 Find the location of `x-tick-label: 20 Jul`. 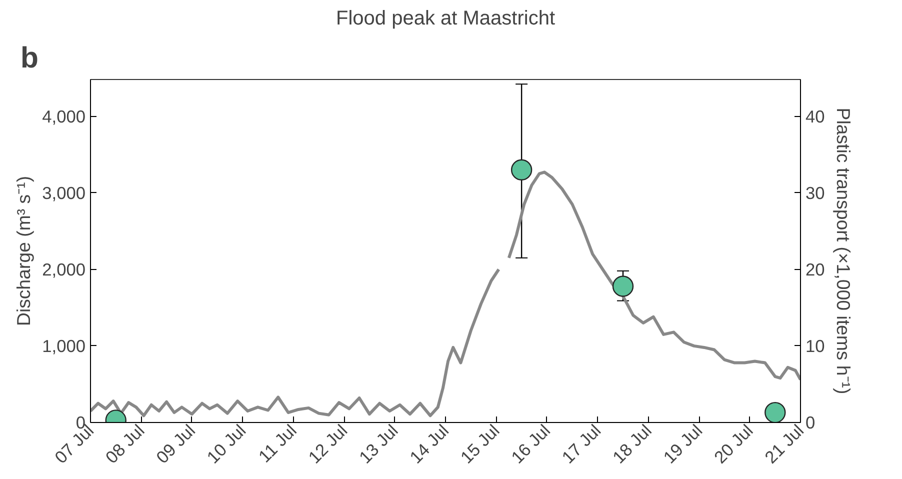

x-tick-label: 20 Jul is located at coordinates (733, 444).